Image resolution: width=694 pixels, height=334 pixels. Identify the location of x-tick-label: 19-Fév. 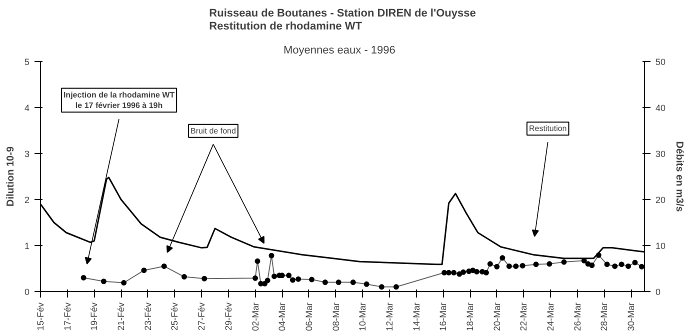
(94, 316).